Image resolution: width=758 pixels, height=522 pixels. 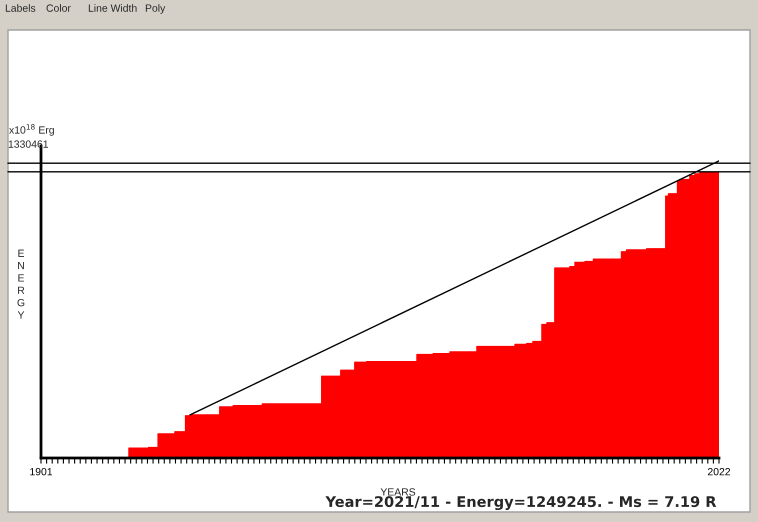 I want to click on x-axis-title: YEARS, so click(x=398, y=492).